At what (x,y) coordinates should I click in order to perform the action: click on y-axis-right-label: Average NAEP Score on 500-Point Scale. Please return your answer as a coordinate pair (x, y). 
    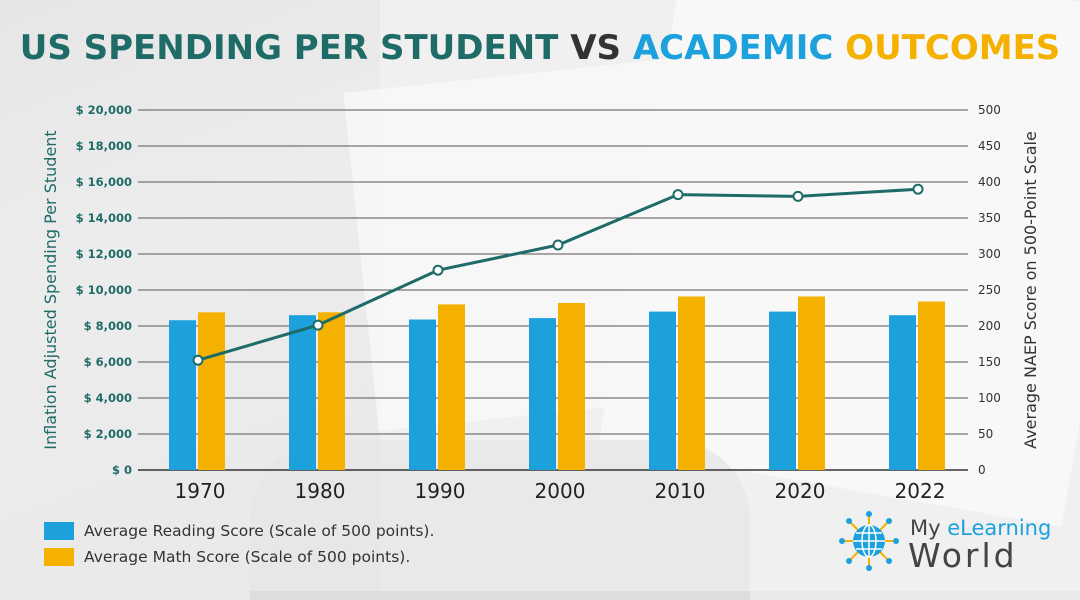
    Looking at the image, I should click on (1030, 290).